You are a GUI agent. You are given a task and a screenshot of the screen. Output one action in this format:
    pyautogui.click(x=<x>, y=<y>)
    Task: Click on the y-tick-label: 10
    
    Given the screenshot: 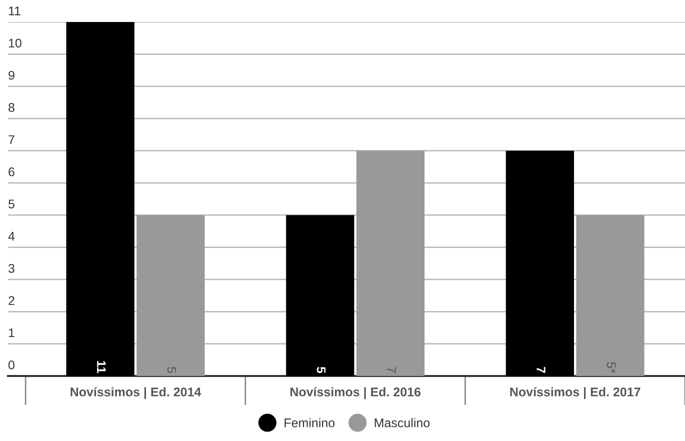 What is the action you would take?
    pyautogui.click(x=15, y=43)
    